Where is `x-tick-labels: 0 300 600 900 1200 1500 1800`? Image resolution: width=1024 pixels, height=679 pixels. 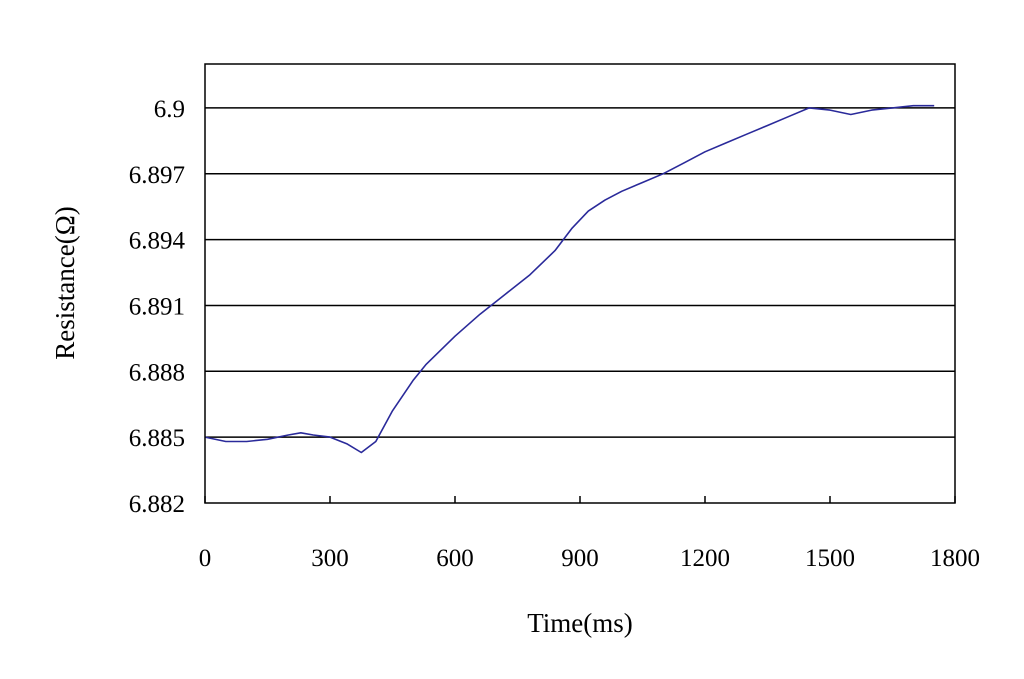 x-tick-labels: 0 300 600 900 1200 1500 1800 is located at coordinates (589, 558).